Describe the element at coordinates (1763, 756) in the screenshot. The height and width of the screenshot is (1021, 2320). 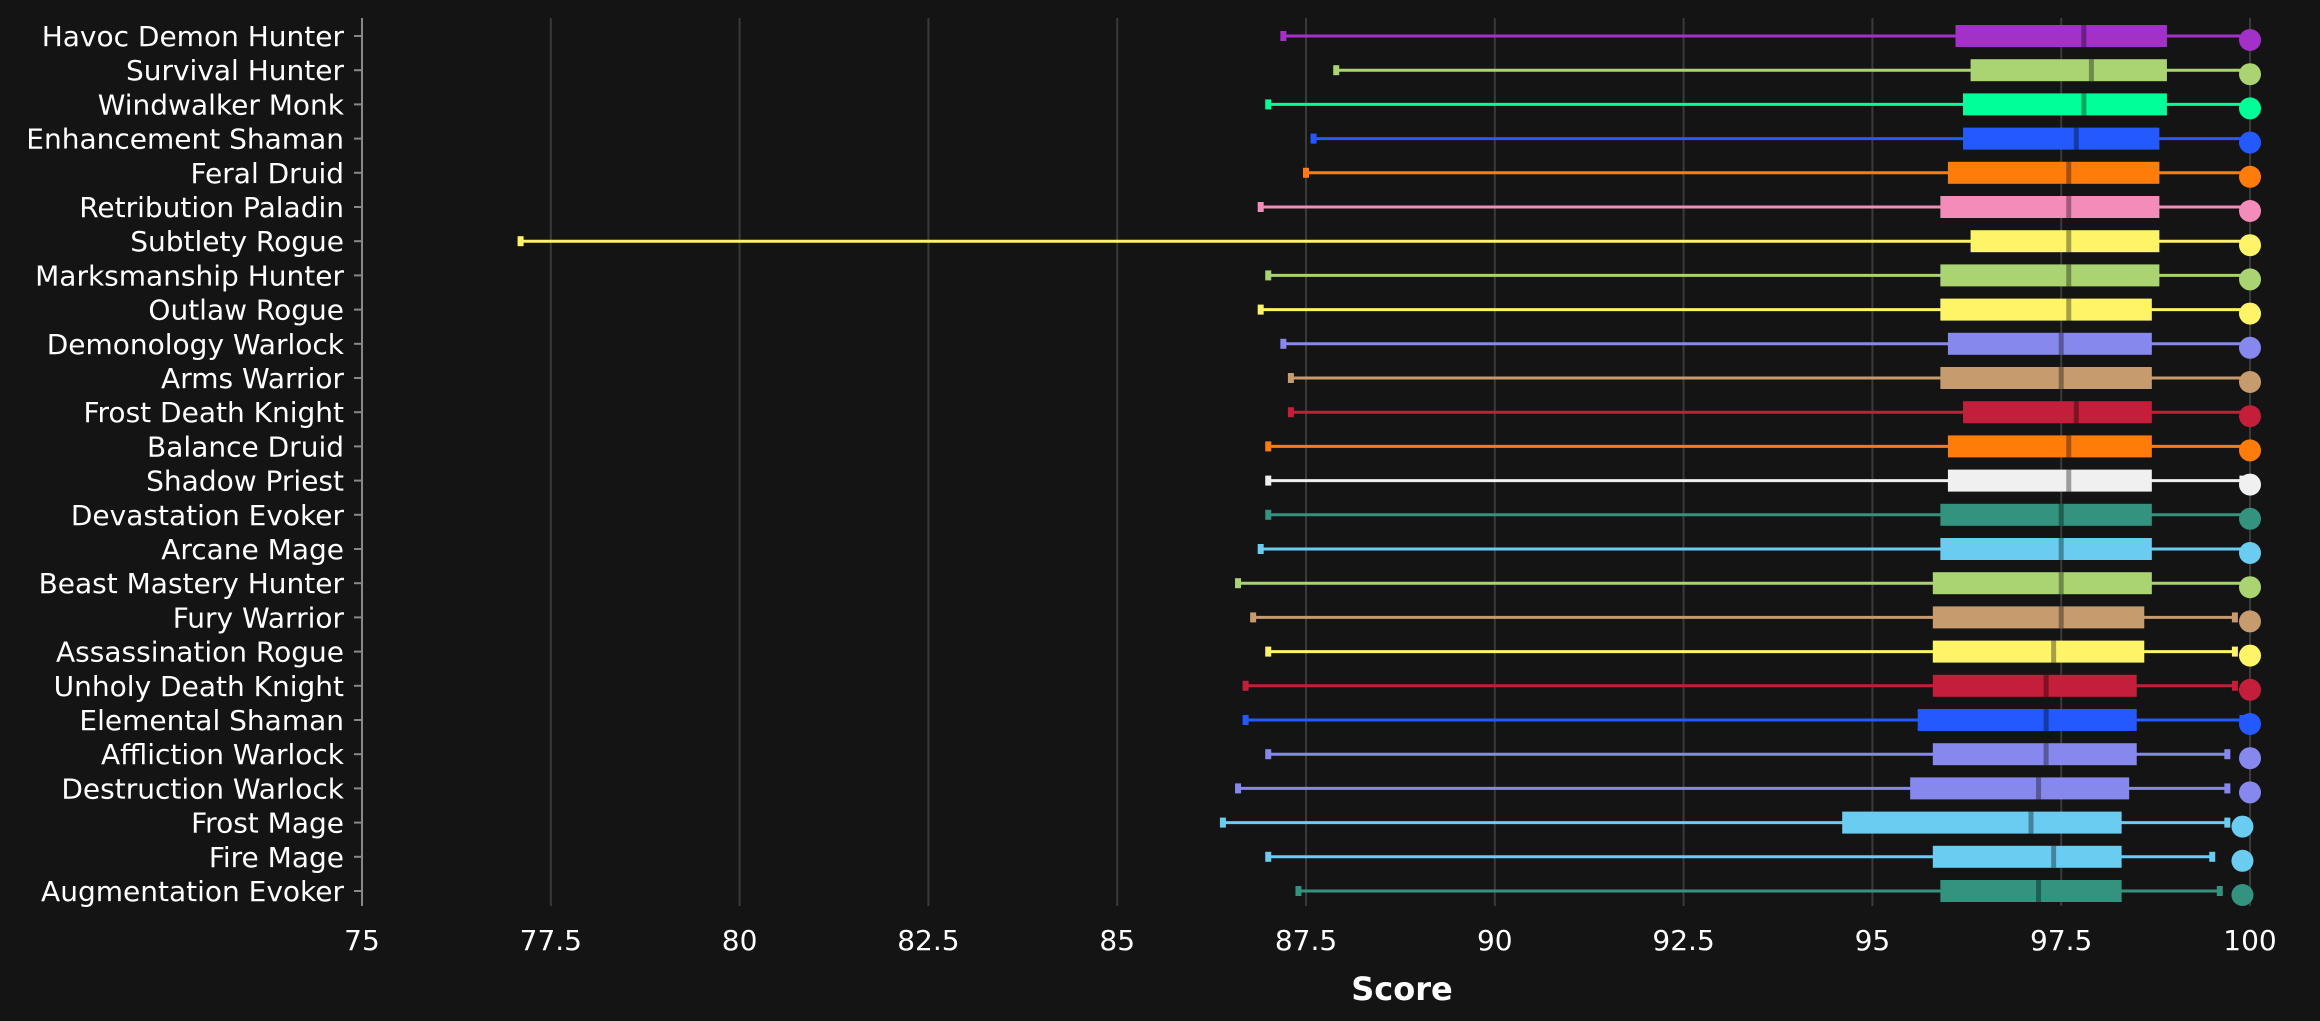
I see `box-affliction-warlock` at that location.